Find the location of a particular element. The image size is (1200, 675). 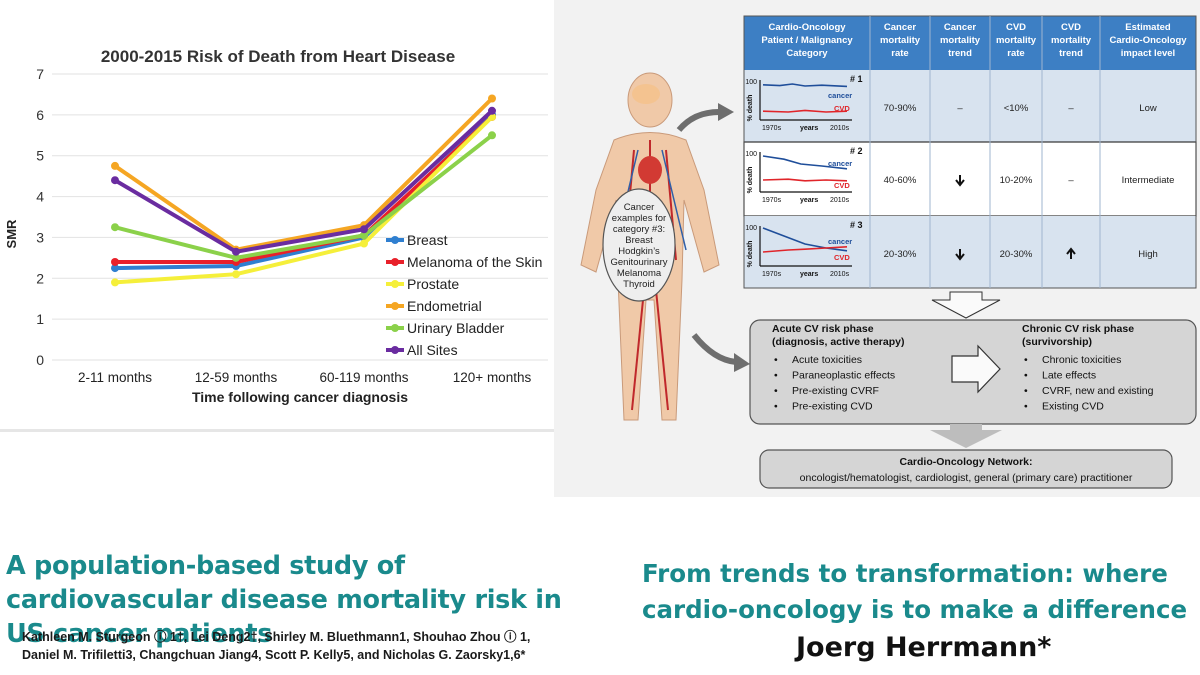

y-tick-label: 3 is located at coordinates (40, 237).